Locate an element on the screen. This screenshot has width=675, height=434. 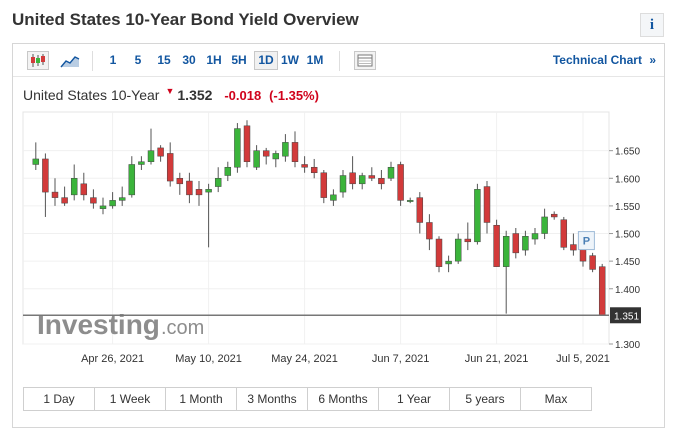
price-change-percent: (-1.35%) is located at coordinates (294, 95).